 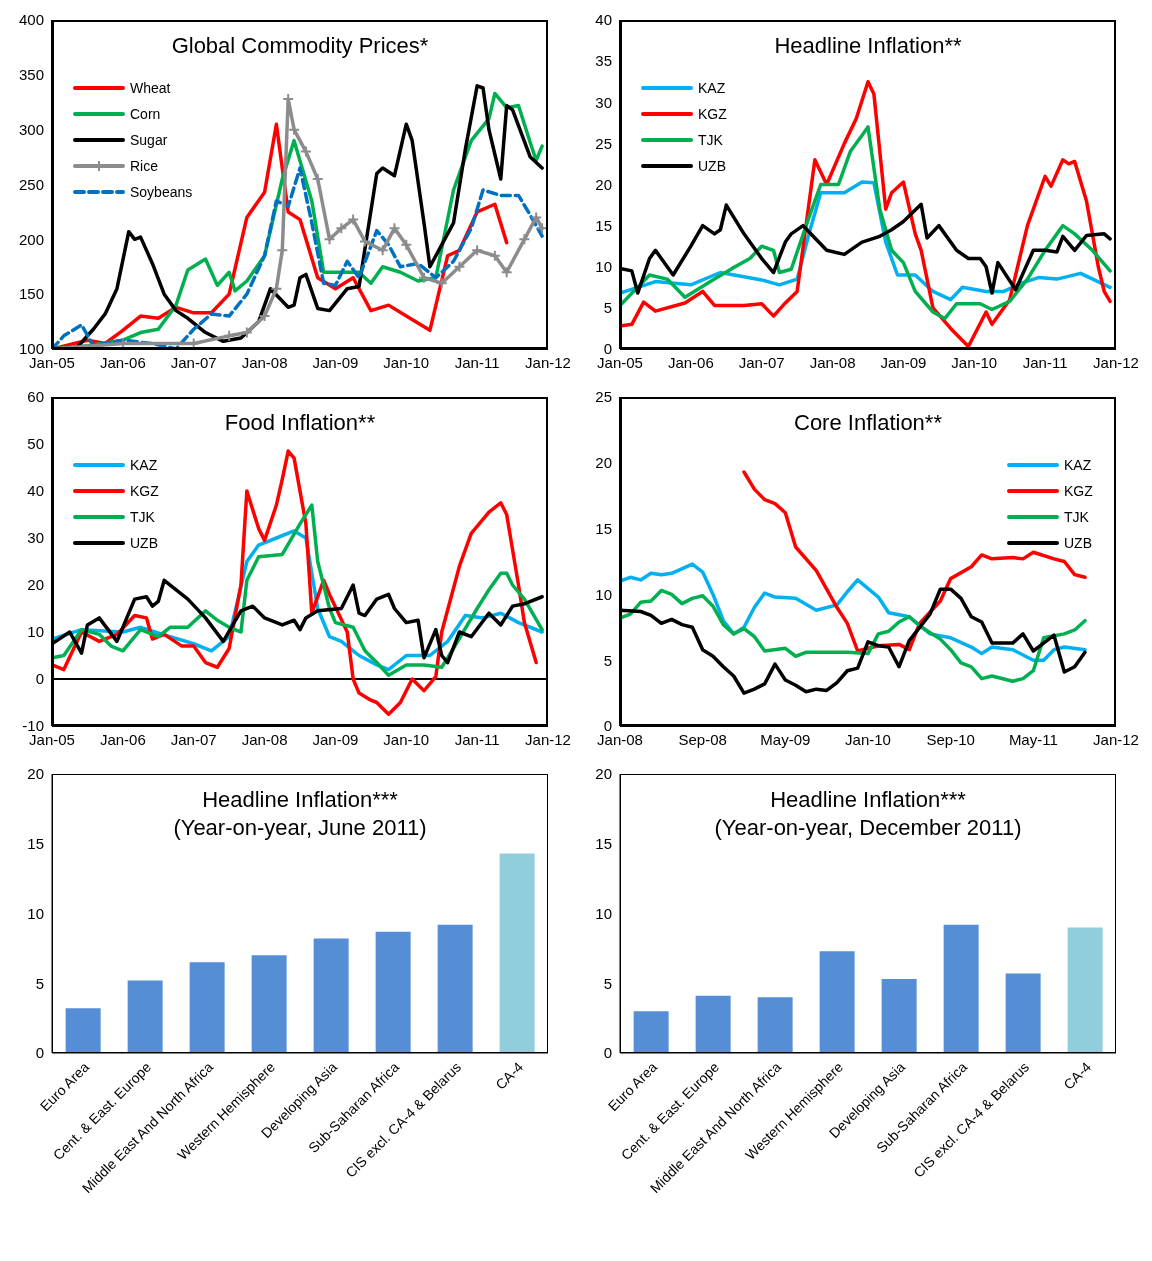 I want to click on x-tick-label: May-11, so click(x=1033, y=739).